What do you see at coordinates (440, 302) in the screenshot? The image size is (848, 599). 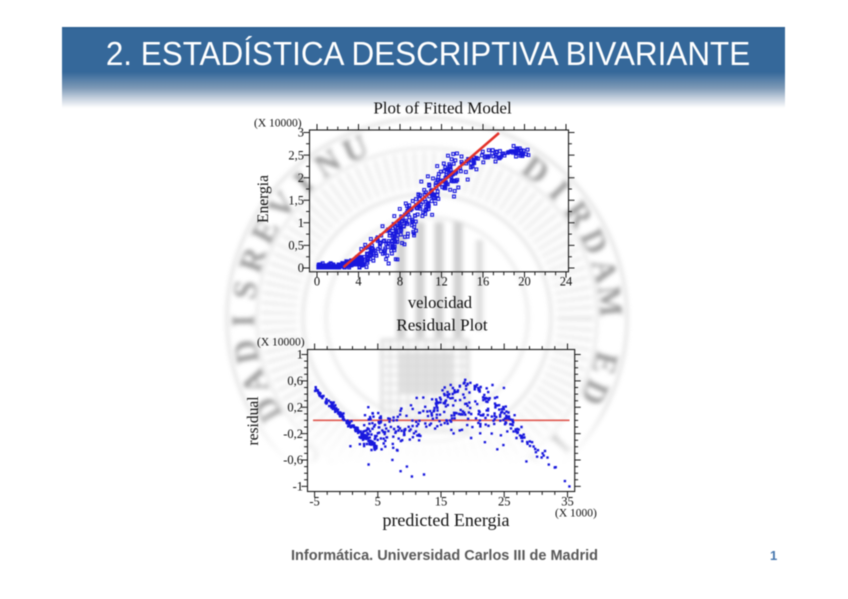 I see `svg-text: velocidad` at bounding box center [440, 302].